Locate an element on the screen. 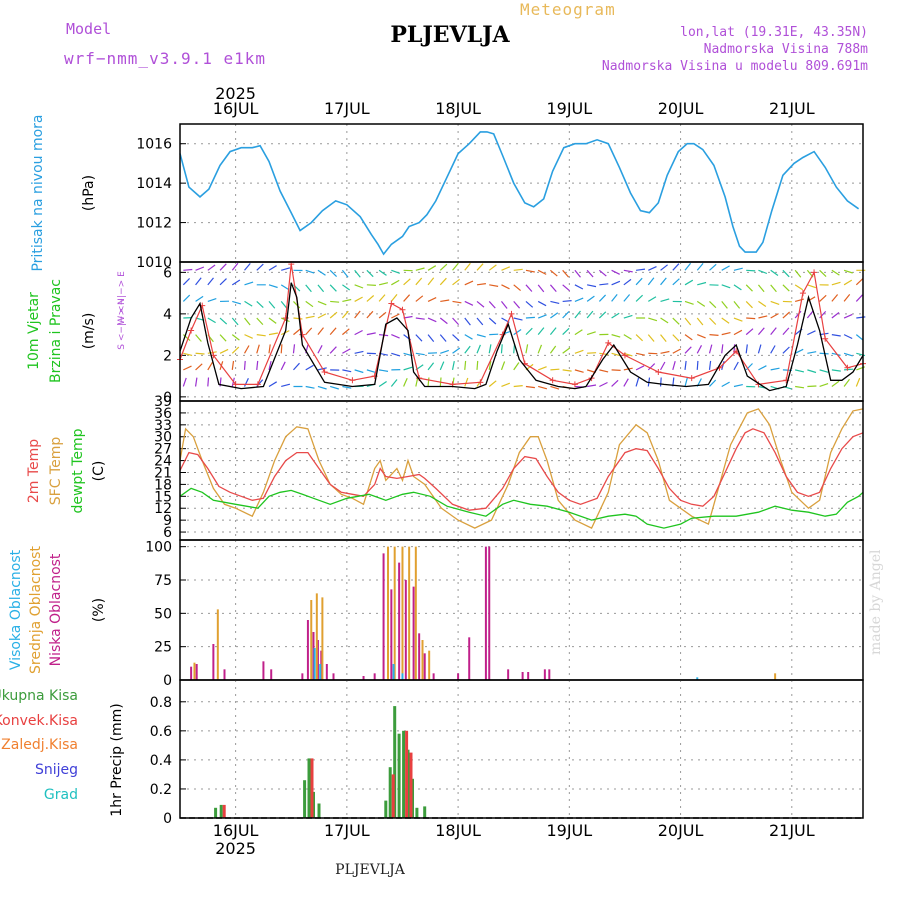 This screenshot has height=900, width=900. cloud-ylabel-low: Niska Oblacnost is located at coordinates (56, 609).